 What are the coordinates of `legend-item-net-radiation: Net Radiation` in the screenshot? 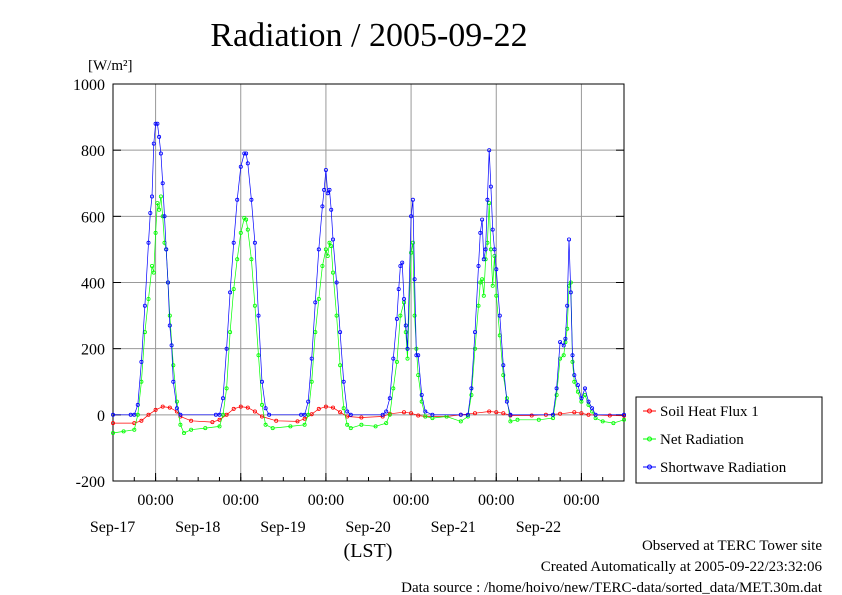 It's located at (693, 440).